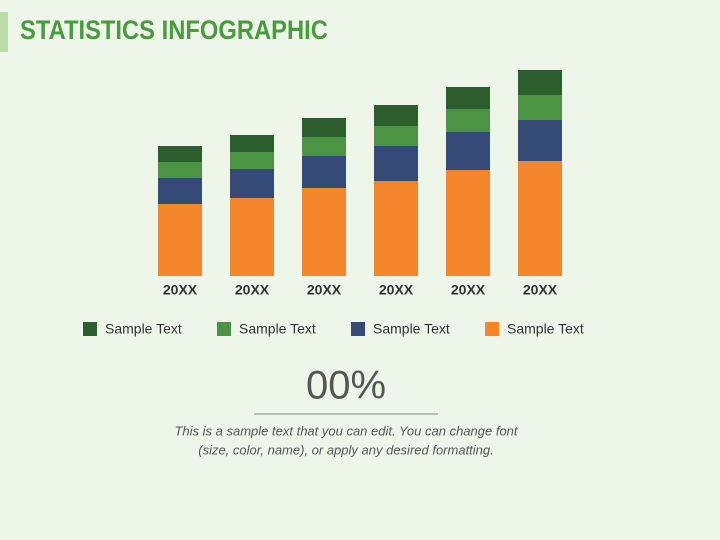 The image size is (720, 540). What do you see at coordinates (4, 32) in the screenshot?
I see `title-accent` at bounding box center [4, 32].